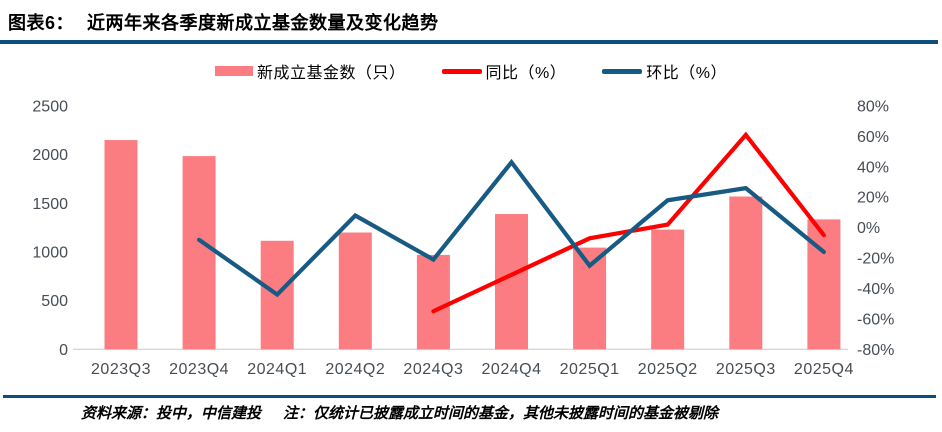  I want to click on legend-item-yoy: 同比（%）, so click(504, 71).